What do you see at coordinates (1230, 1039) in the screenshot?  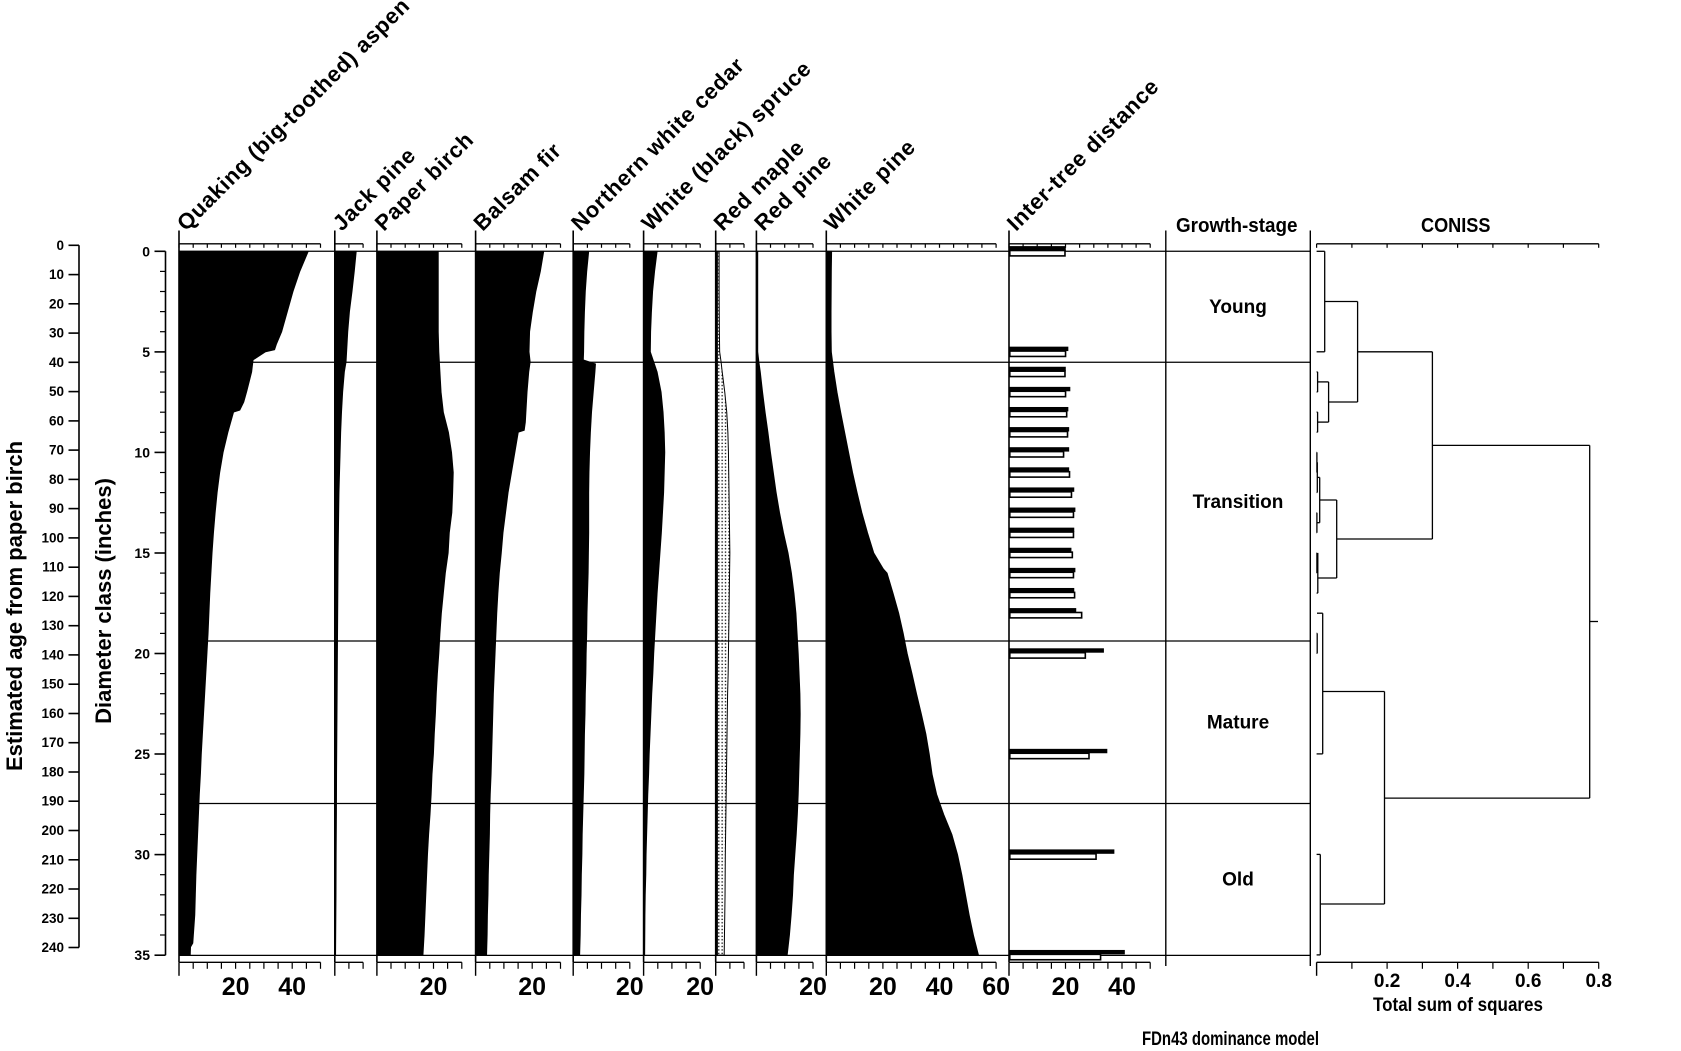 I see `svg-text: FDn43 dominance model` at bounding box center [1230, 1039].